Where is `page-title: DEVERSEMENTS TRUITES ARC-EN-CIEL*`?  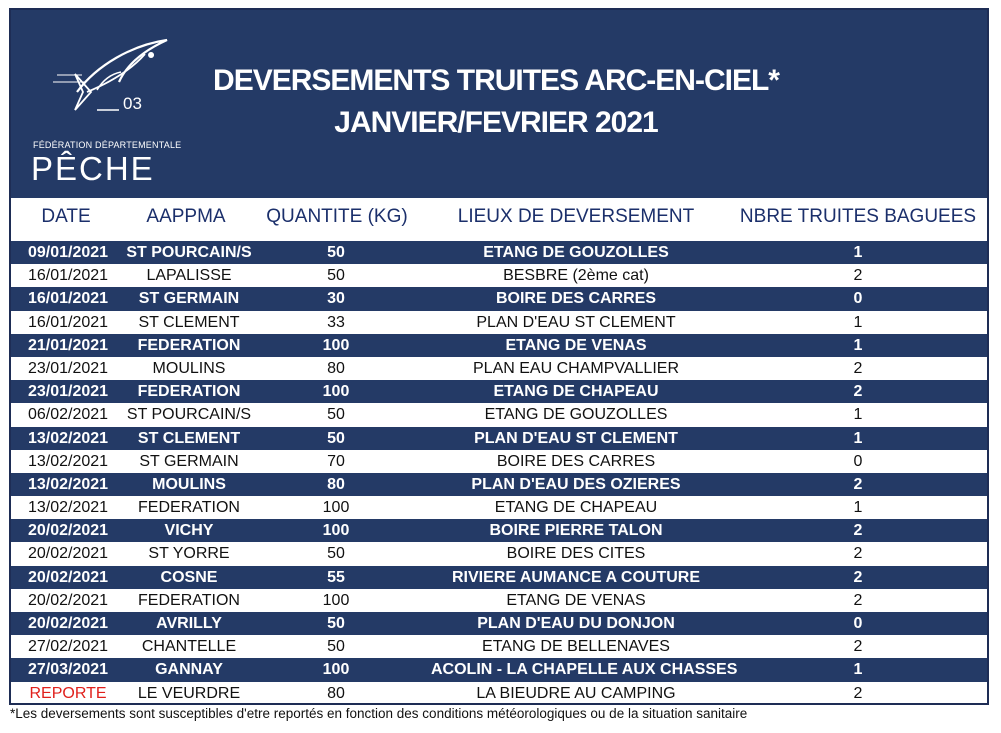 page-title: DEVERSEMENTS TRUITES ARC-EN-CIEL* is located at coordinates (496, 80).